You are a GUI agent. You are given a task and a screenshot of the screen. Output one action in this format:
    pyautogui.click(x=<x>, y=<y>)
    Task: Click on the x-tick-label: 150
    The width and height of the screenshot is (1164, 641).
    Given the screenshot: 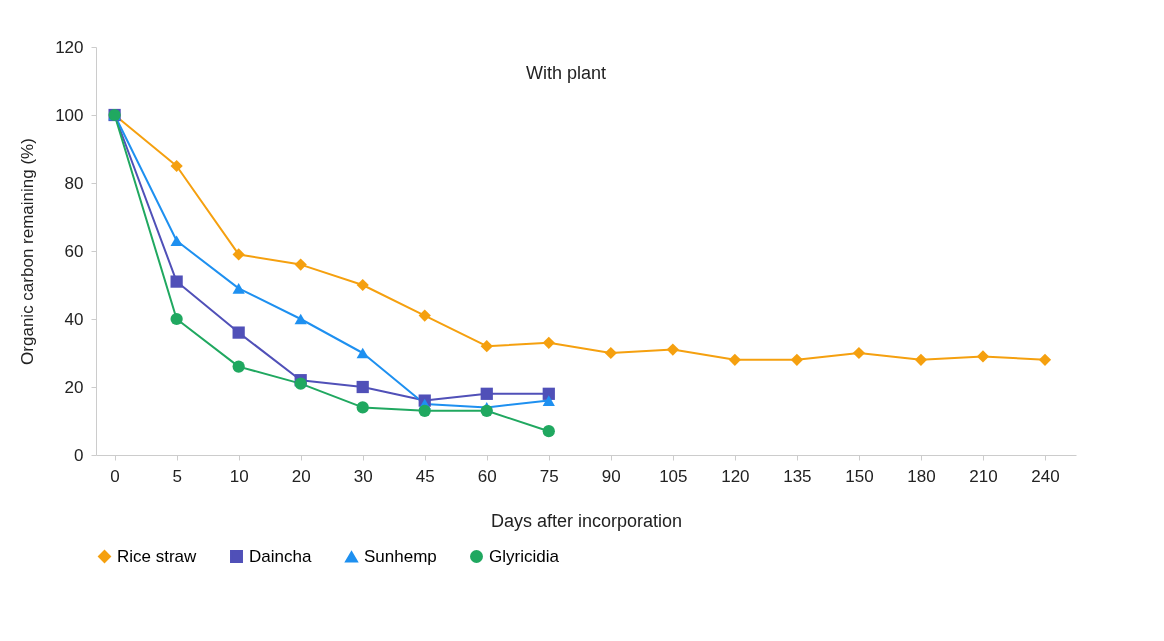 What is the action you would take?
    pyautogui.click(x=859, y=476)
    